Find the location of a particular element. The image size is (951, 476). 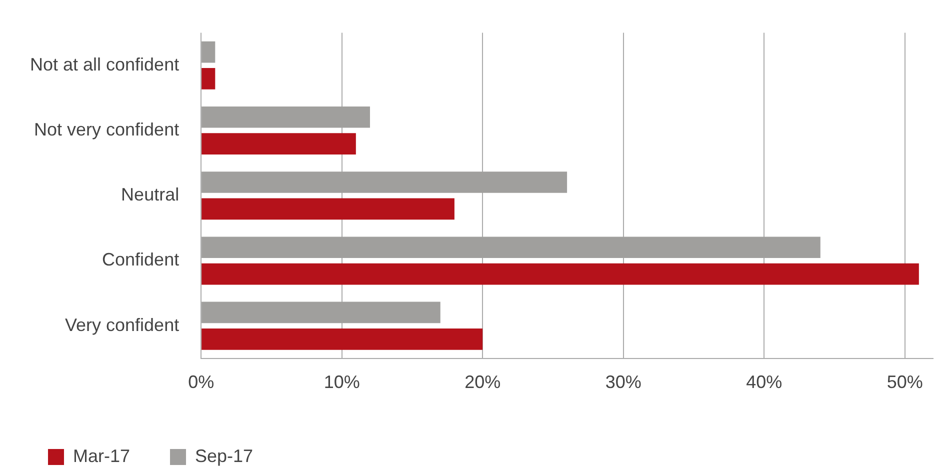

x-tick-label: 30% is located at coordinates (623, 382).